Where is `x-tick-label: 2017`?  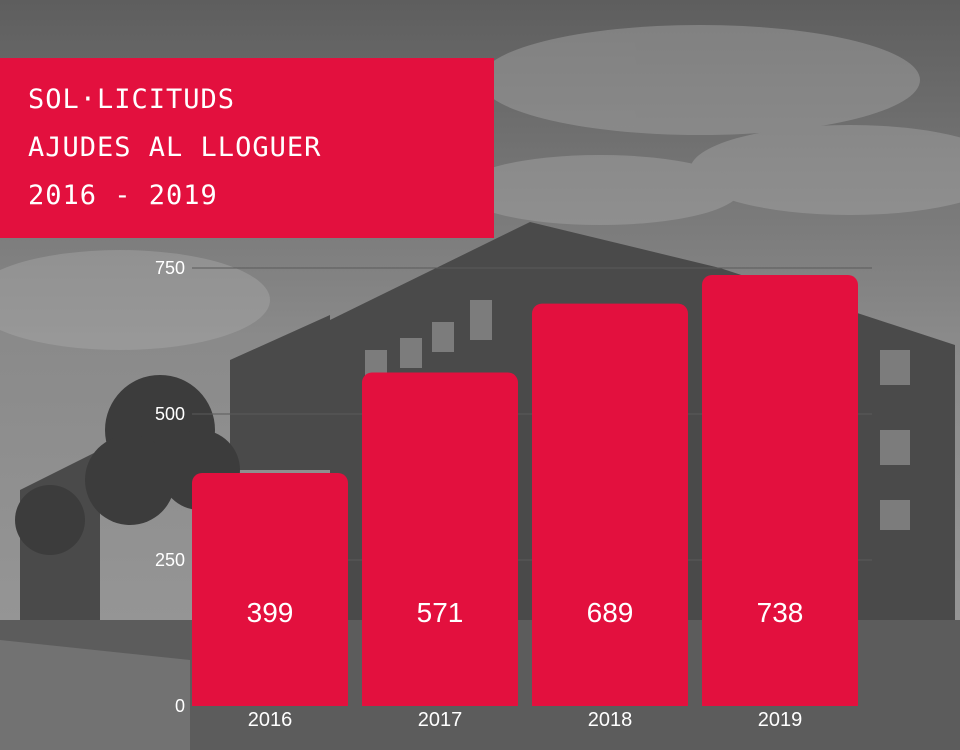
x-tick-label: 2017 is located at coordinates (440, 720).